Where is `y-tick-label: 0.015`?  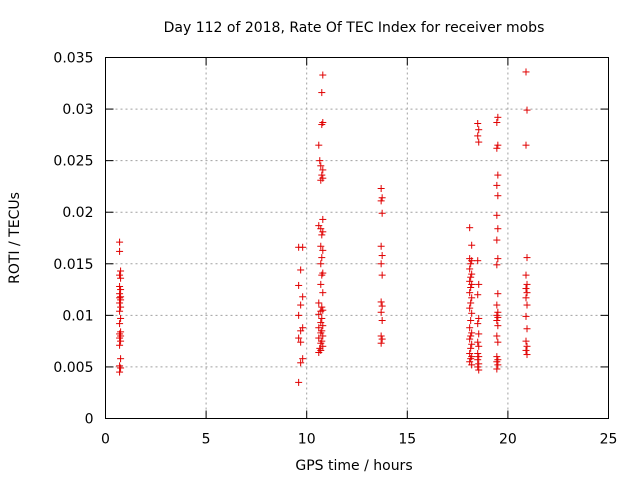
y-tick-label: 0.015 is located at coordinates (73, 265).